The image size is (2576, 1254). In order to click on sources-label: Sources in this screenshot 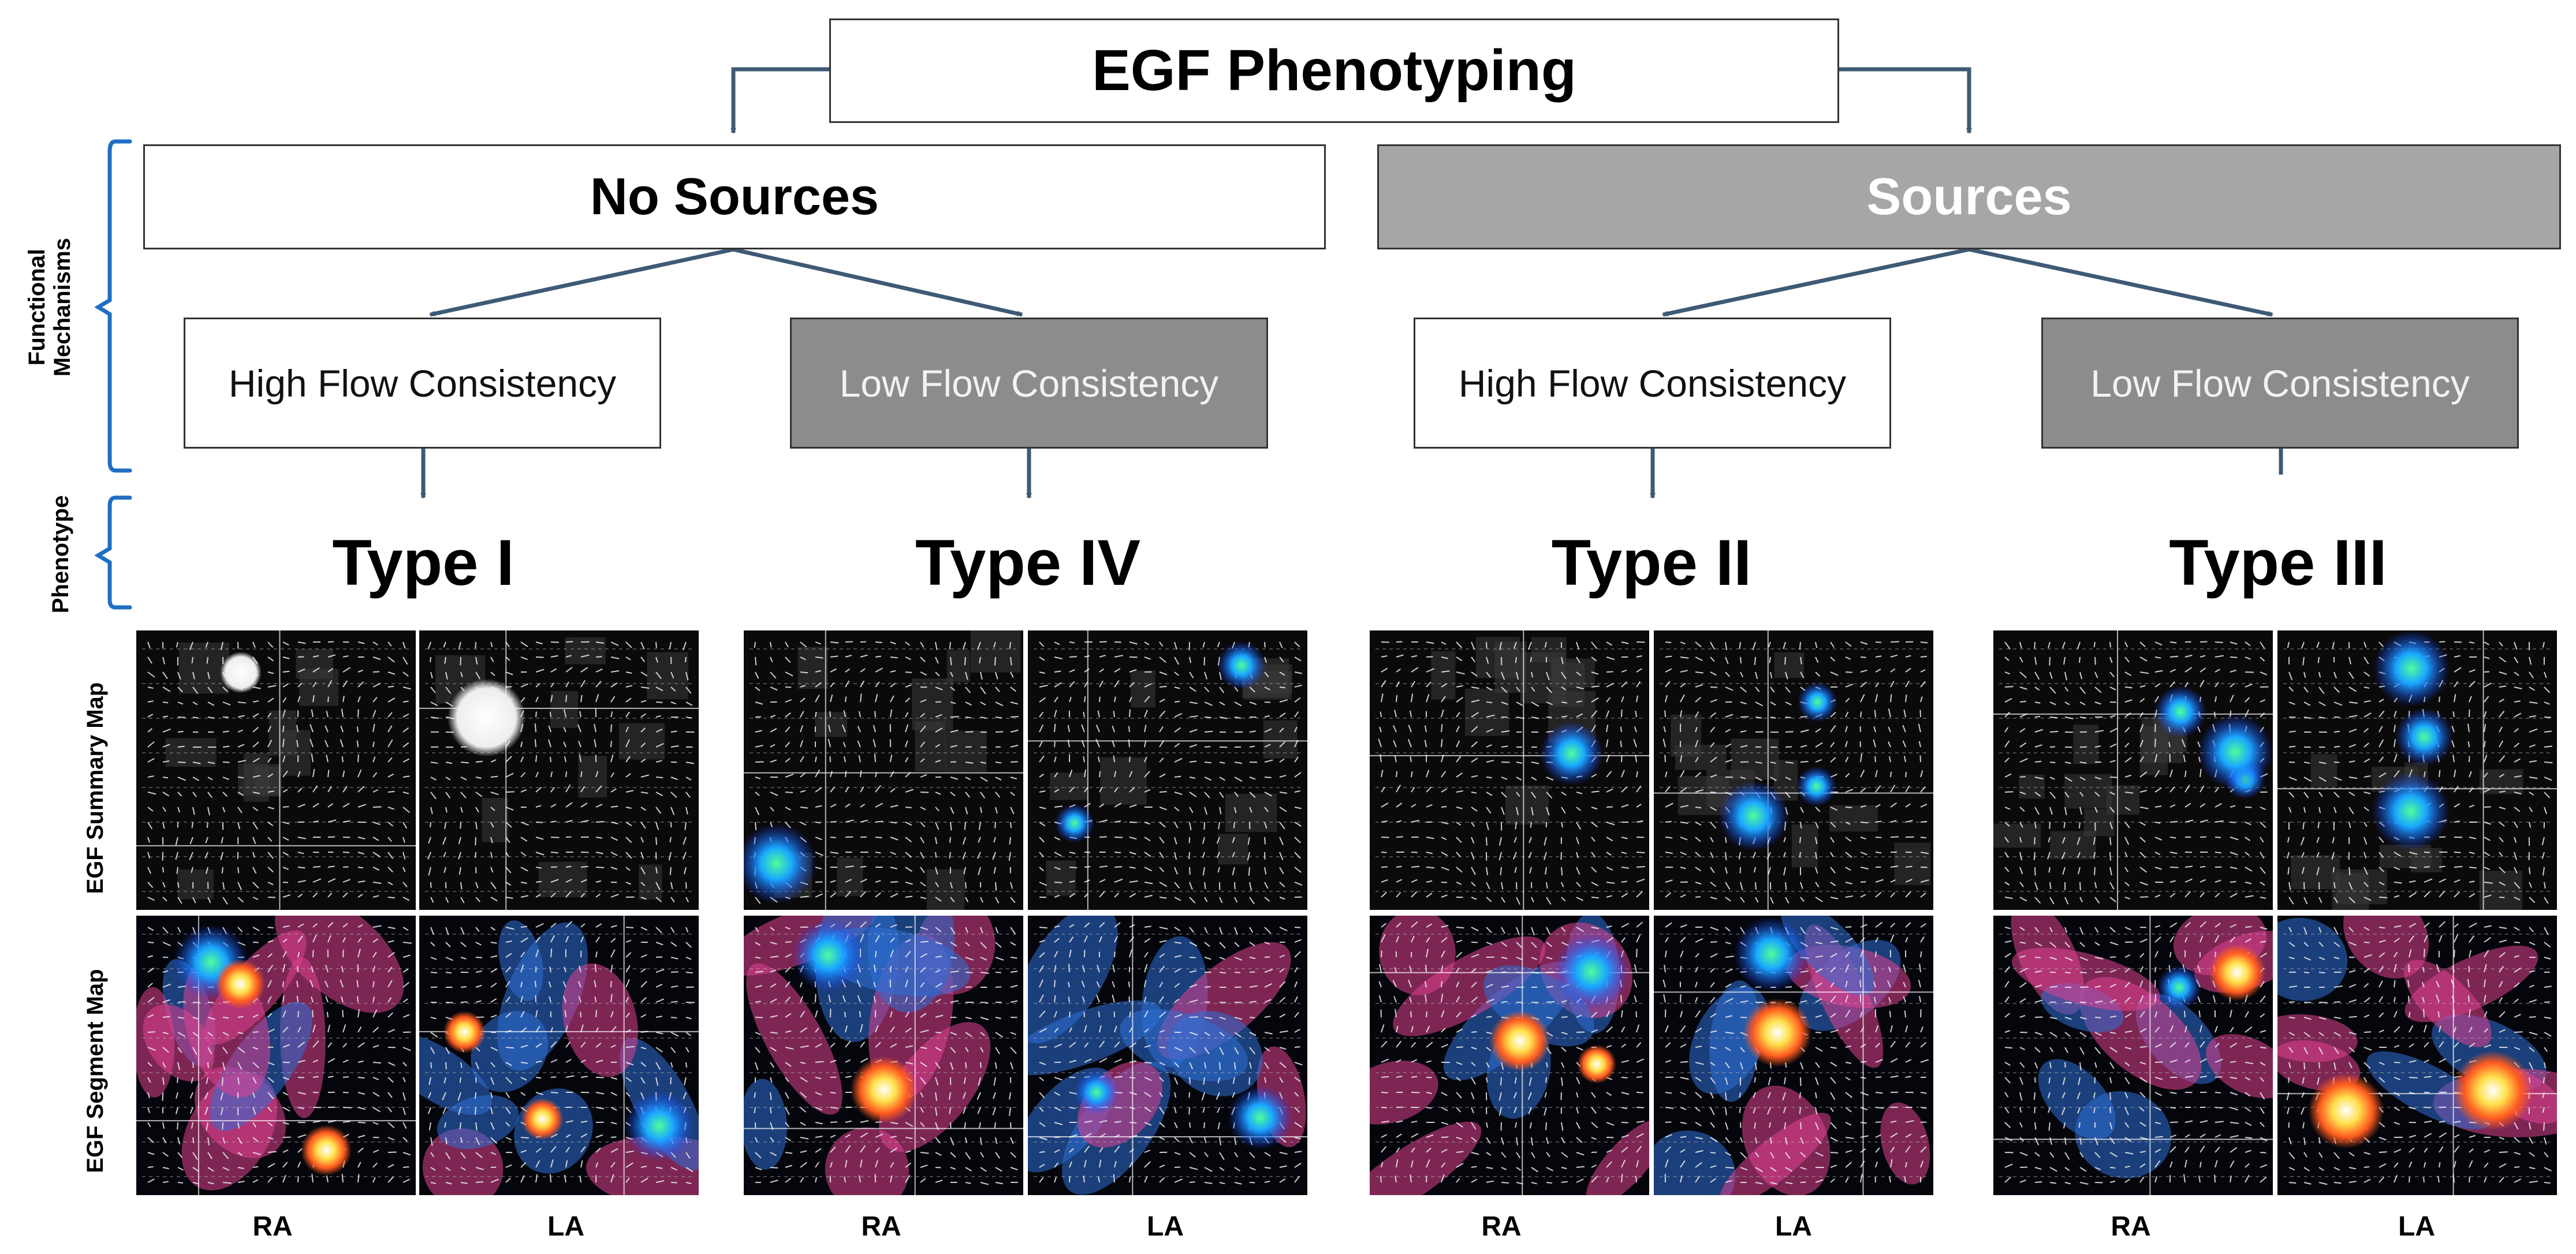, I will do `click(1969, 196)`.